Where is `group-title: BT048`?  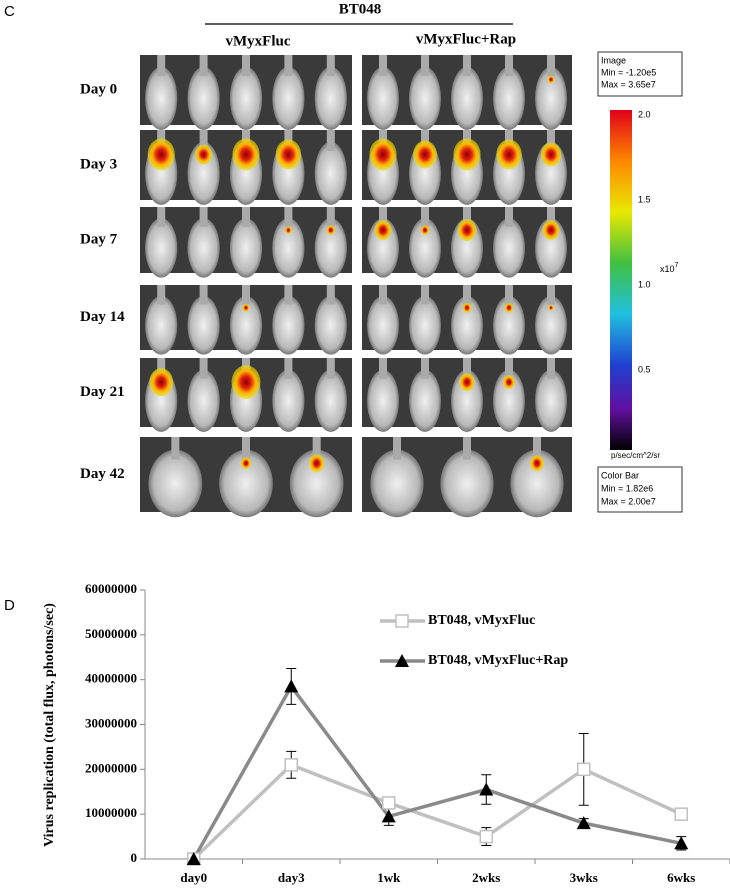
group-title: BT048 is located at coordinates (360, 9).